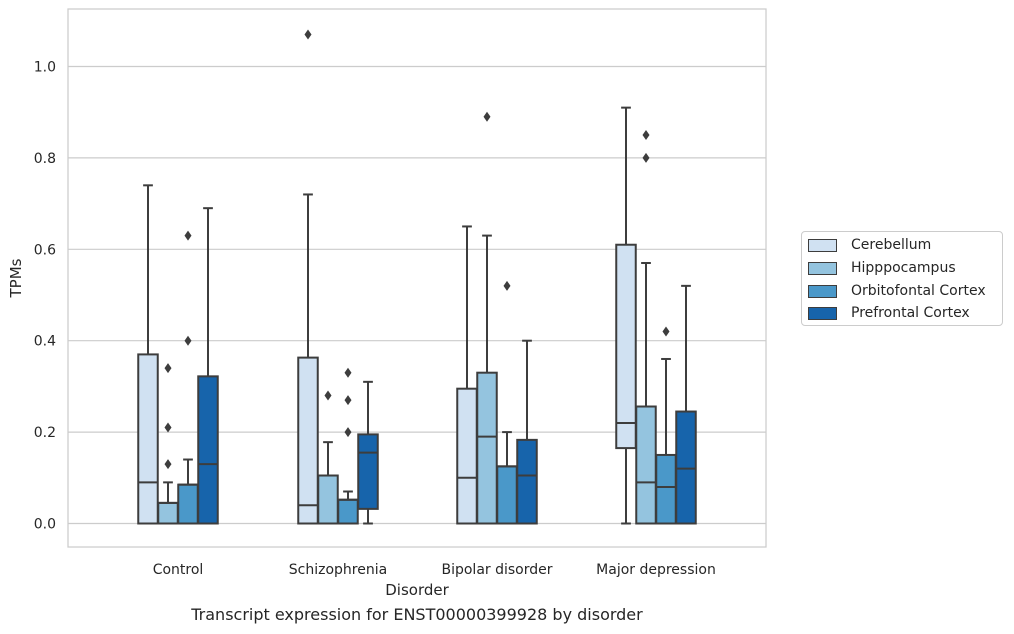 Image resolution: width=1014 pixels, height=634 pixels. What do you see at coordinates (496, 570) in the screenshot?
I see `x-tick-label: Bipolar disorder` at bounding box center [496, 570].